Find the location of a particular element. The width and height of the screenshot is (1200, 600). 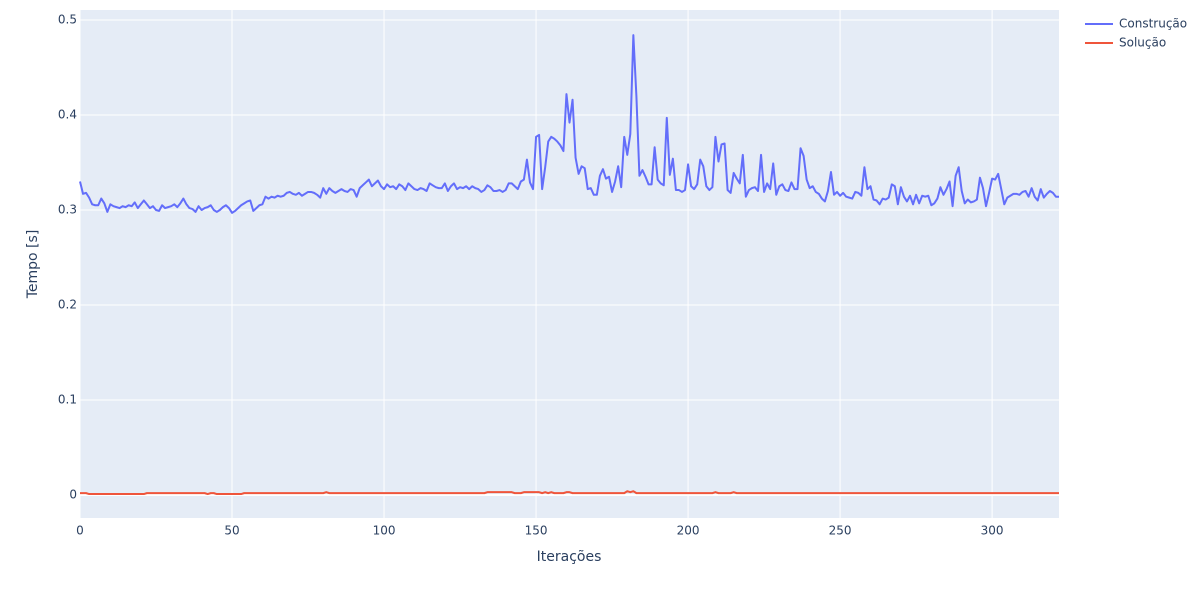

x-tick-label: 250 is located at coordinates (840, 531).